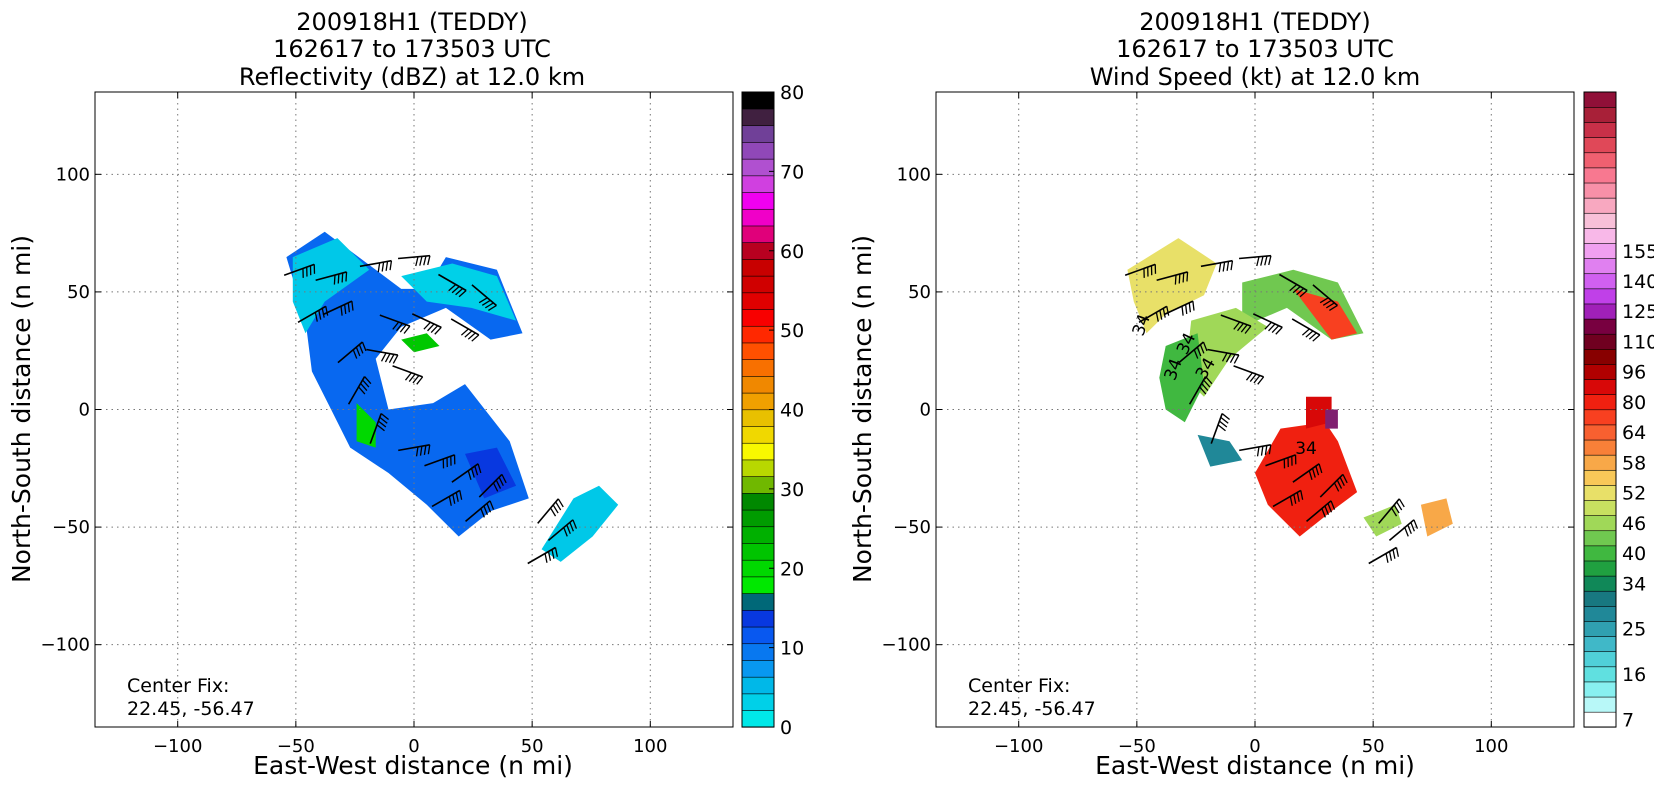 The image size is (1654, 787). What do you see at coordinates (1137, 746) in the screenshot?
I see `x-tick-label: −50` at bounding box center [1137, 746].